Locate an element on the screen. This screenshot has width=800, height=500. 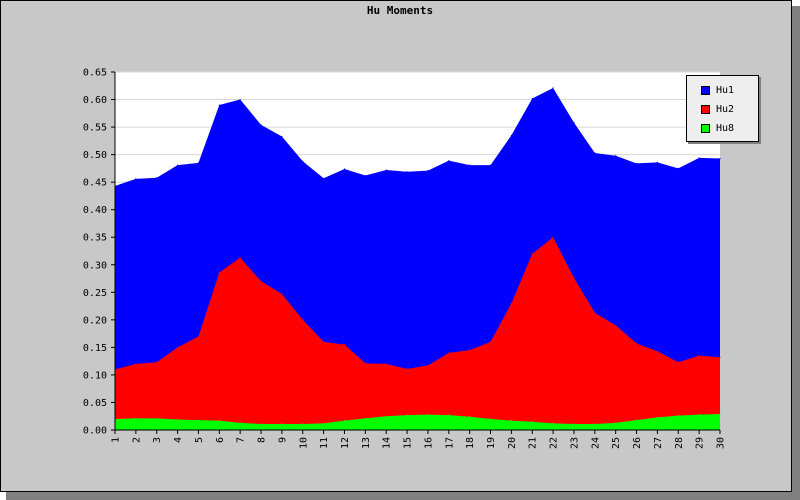
x-tick-label: 2 is located at coordinates (136, 440).